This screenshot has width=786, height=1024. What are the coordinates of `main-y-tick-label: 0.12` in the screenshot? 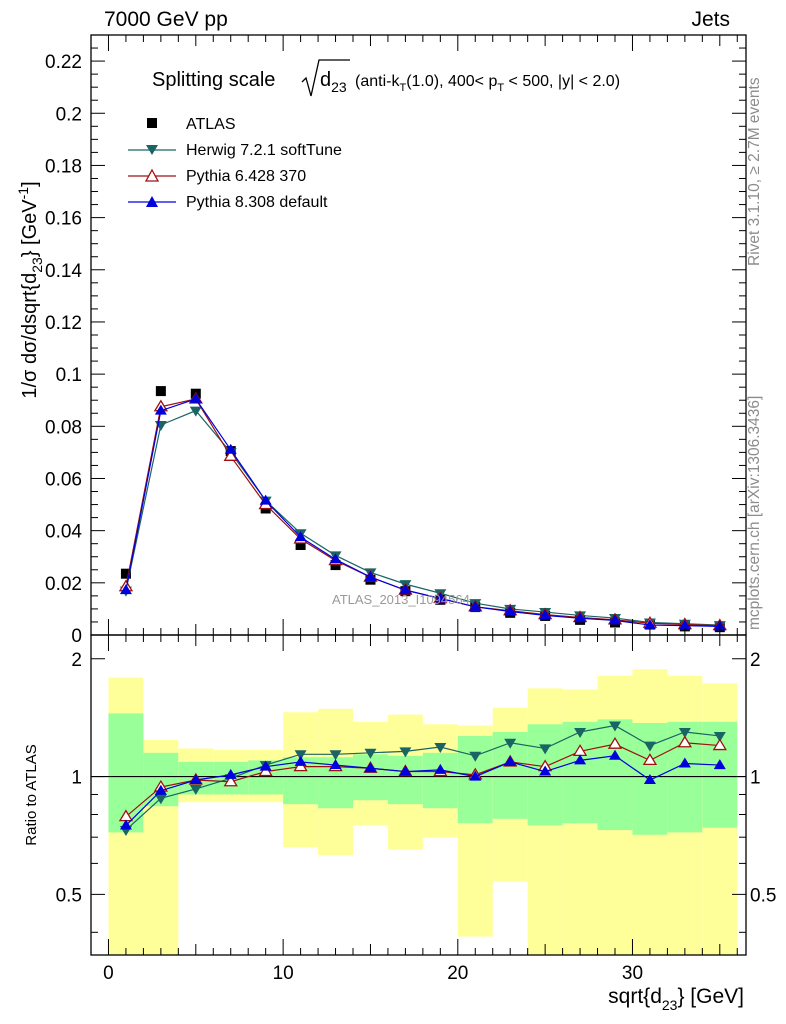 It's located at (63, 323).